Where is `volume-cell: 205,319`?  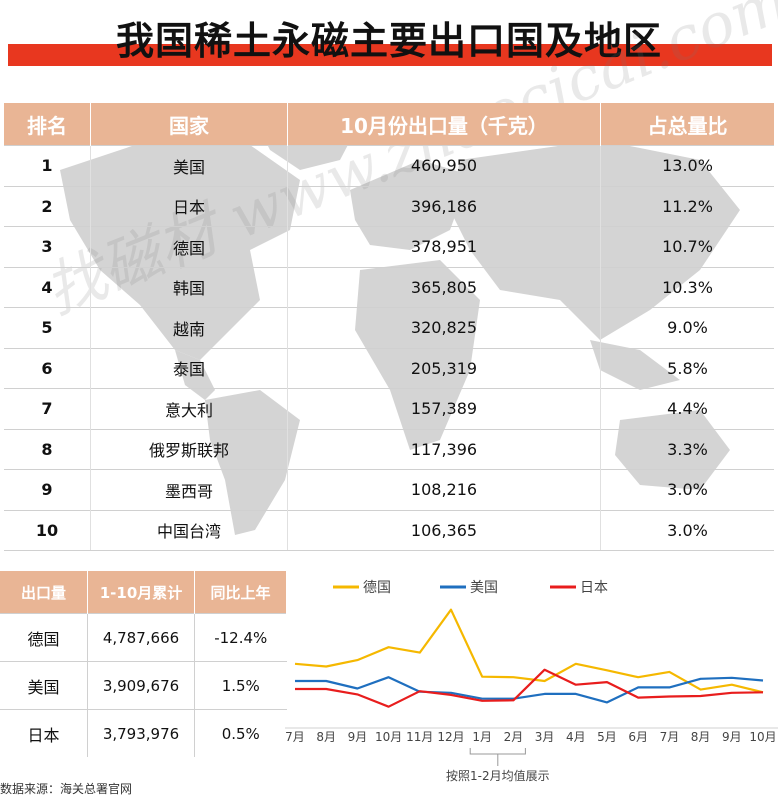
volume-cell: 205,319 is located at coordinates (444, 368).